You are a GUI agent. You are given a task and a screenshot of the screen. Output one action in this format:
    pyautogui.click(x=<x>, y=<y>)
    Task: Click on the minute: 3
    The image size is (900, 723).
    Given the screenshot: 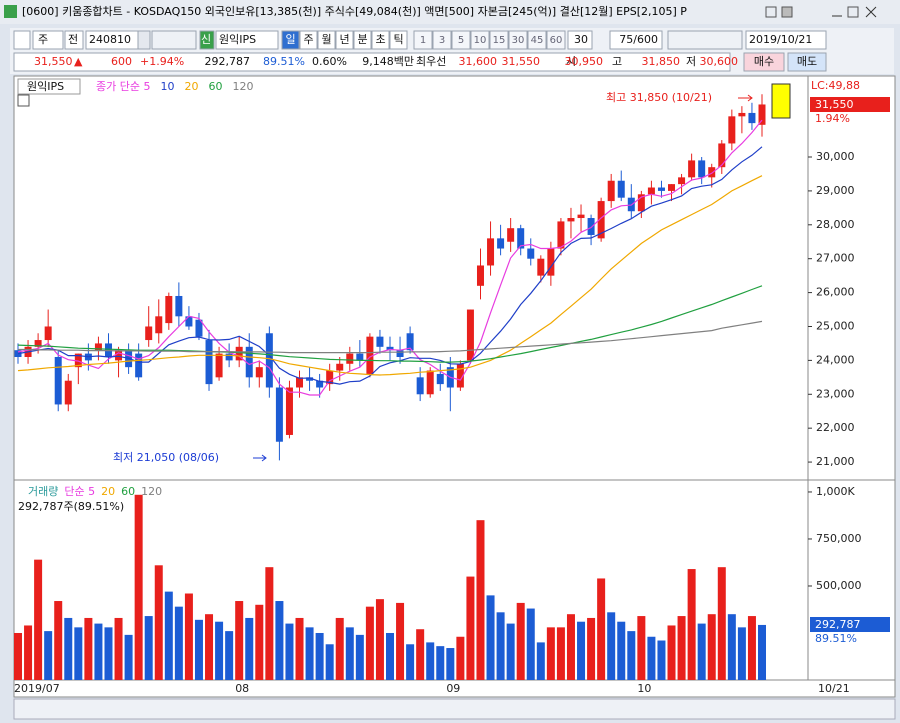 What is the action you would take?
    pyautogui.click(x=442, y=40)
    